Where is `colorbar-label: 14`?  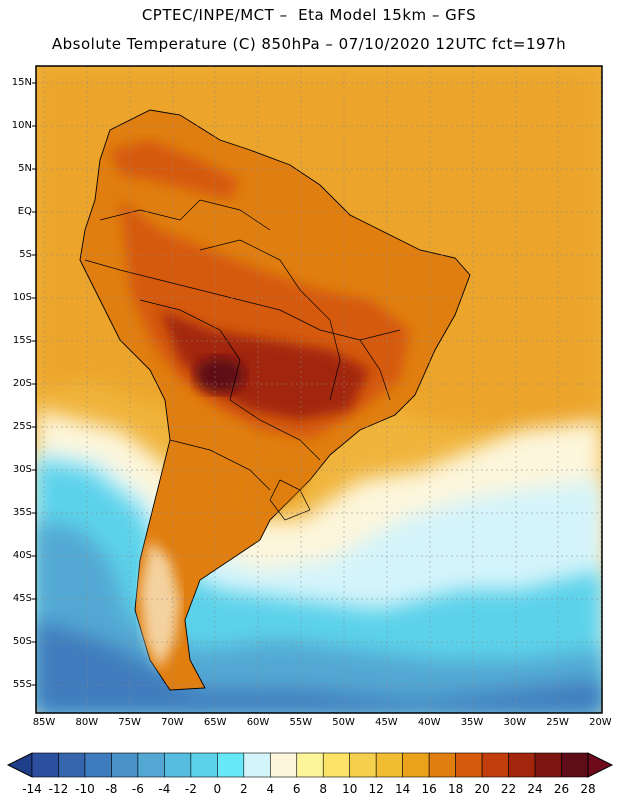 colorbar-label: 14 is located at coordinates (403, 789).